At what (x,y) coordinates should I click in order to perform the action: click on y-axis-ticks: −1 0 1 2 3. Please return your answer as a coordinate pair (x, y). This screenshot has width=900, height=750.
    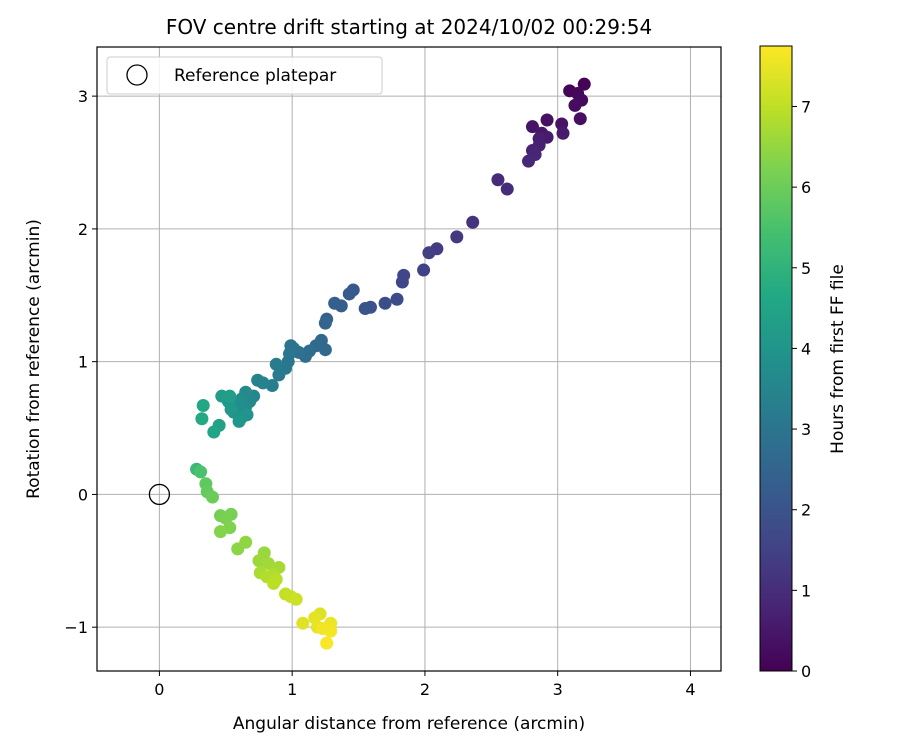
    Looking at the image, I should click on (80, 362).